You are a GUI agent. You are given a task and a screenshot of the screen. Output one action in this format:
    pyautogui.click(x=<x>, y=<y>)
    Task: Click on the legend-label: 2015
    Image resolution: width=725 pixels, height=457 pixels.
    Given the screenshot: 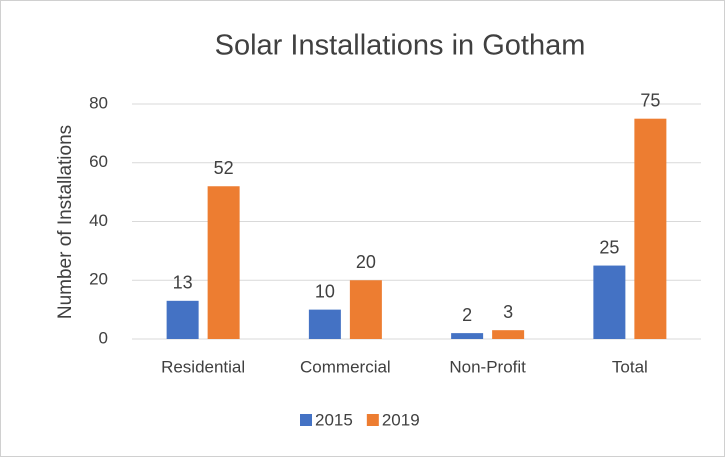 What is the action you would take?
    pyautogui.click(x=334, y=419)
    